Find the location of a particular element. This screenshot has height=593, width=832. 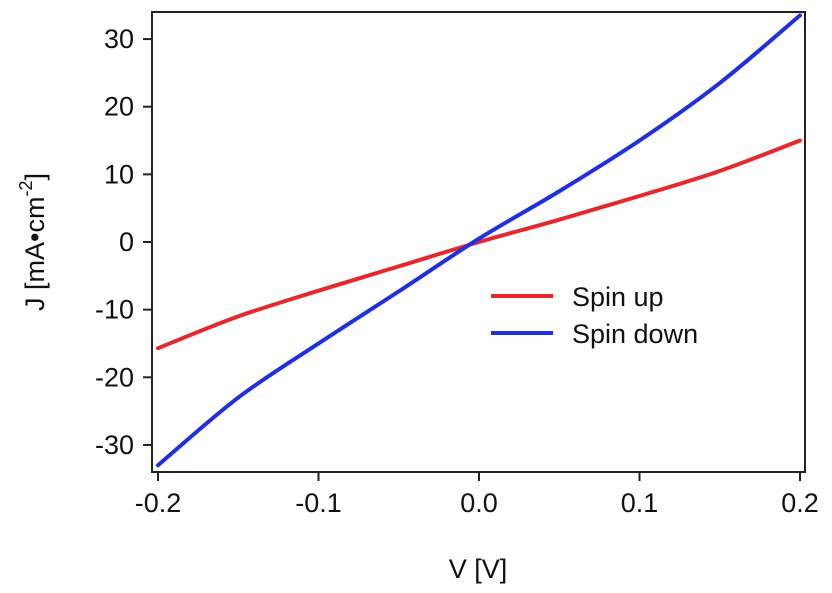

legend: Spin up Spin down is located at coordinates (594, 315).